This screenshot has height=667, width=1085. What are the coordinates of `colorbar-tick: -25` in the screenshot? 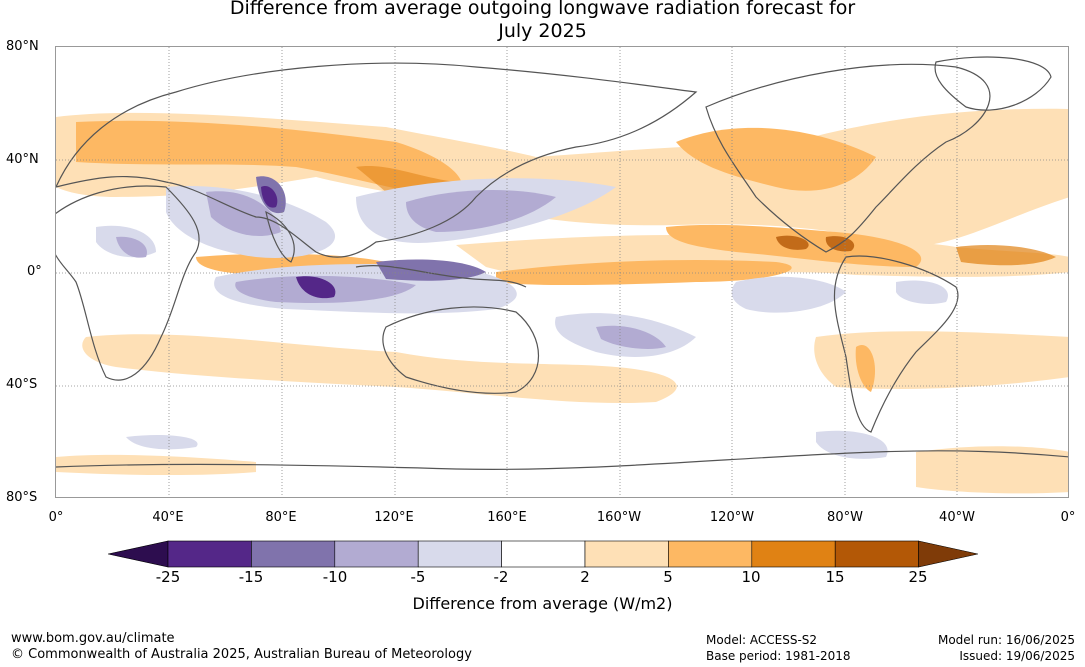 It's located at (168, 577).